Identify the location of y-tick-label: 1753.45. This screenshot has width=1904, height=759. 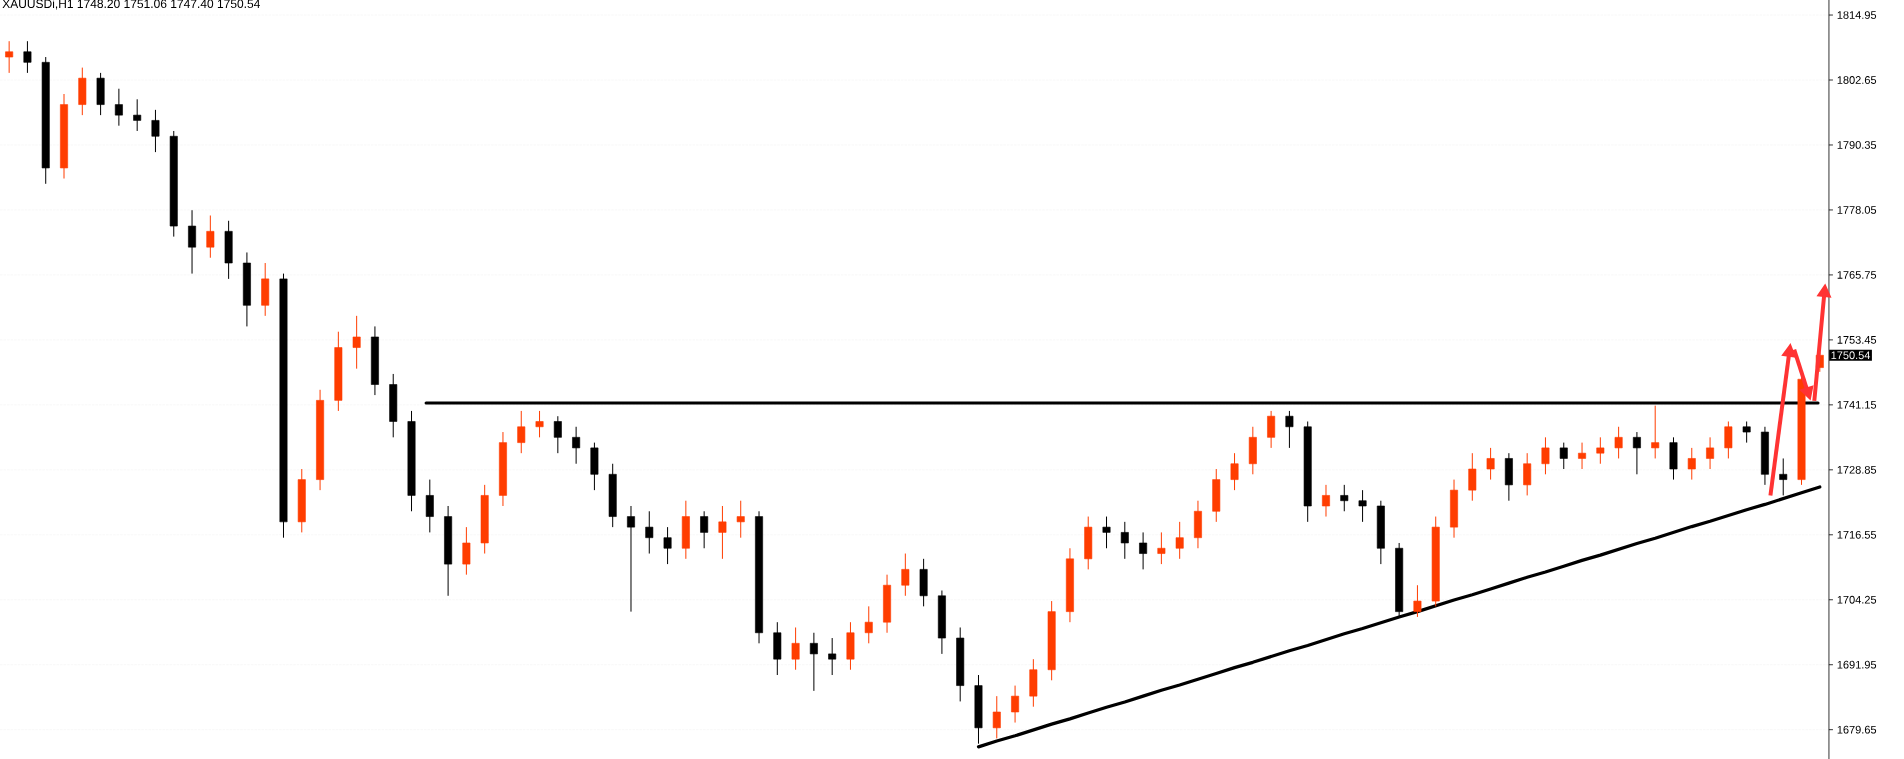
(1857, 339).